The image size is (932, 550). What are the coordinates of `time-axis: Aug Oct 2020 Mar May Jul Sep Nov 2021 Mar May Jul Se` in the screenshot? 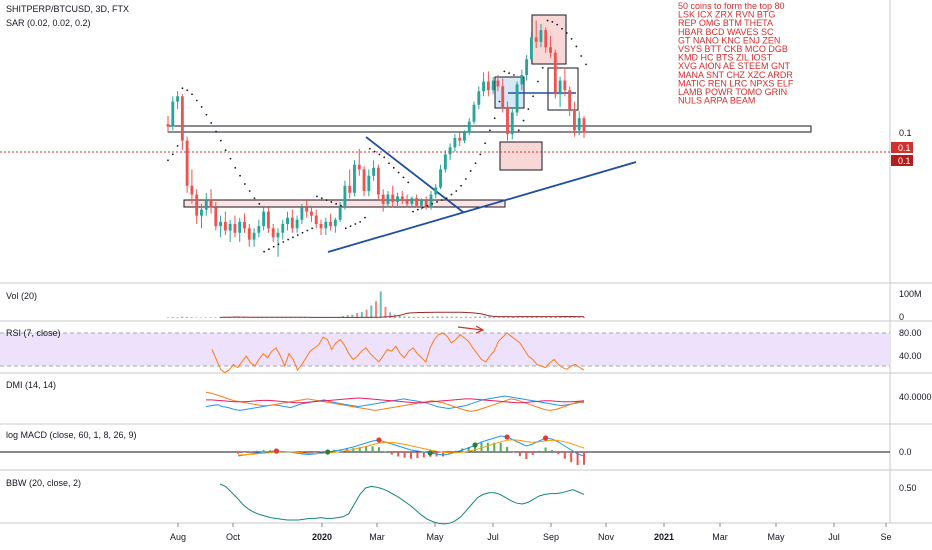 It's located at (531, 532).